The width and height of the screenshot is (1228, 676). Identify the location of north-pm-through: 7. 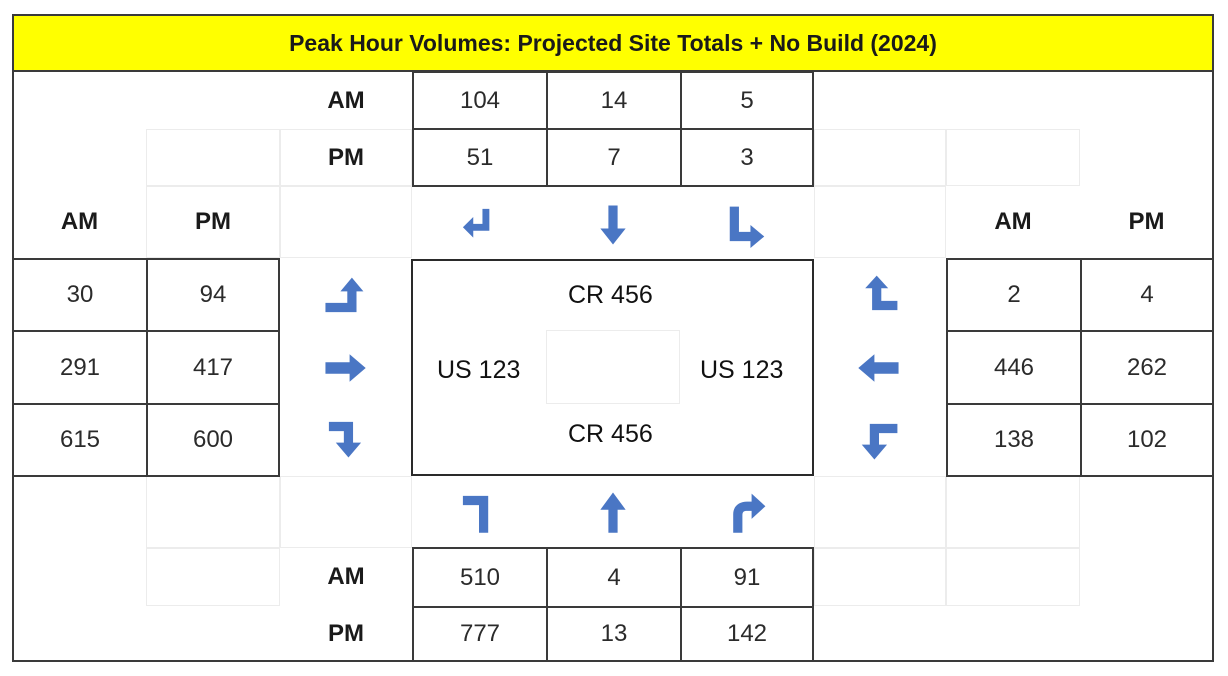
(614, 157).